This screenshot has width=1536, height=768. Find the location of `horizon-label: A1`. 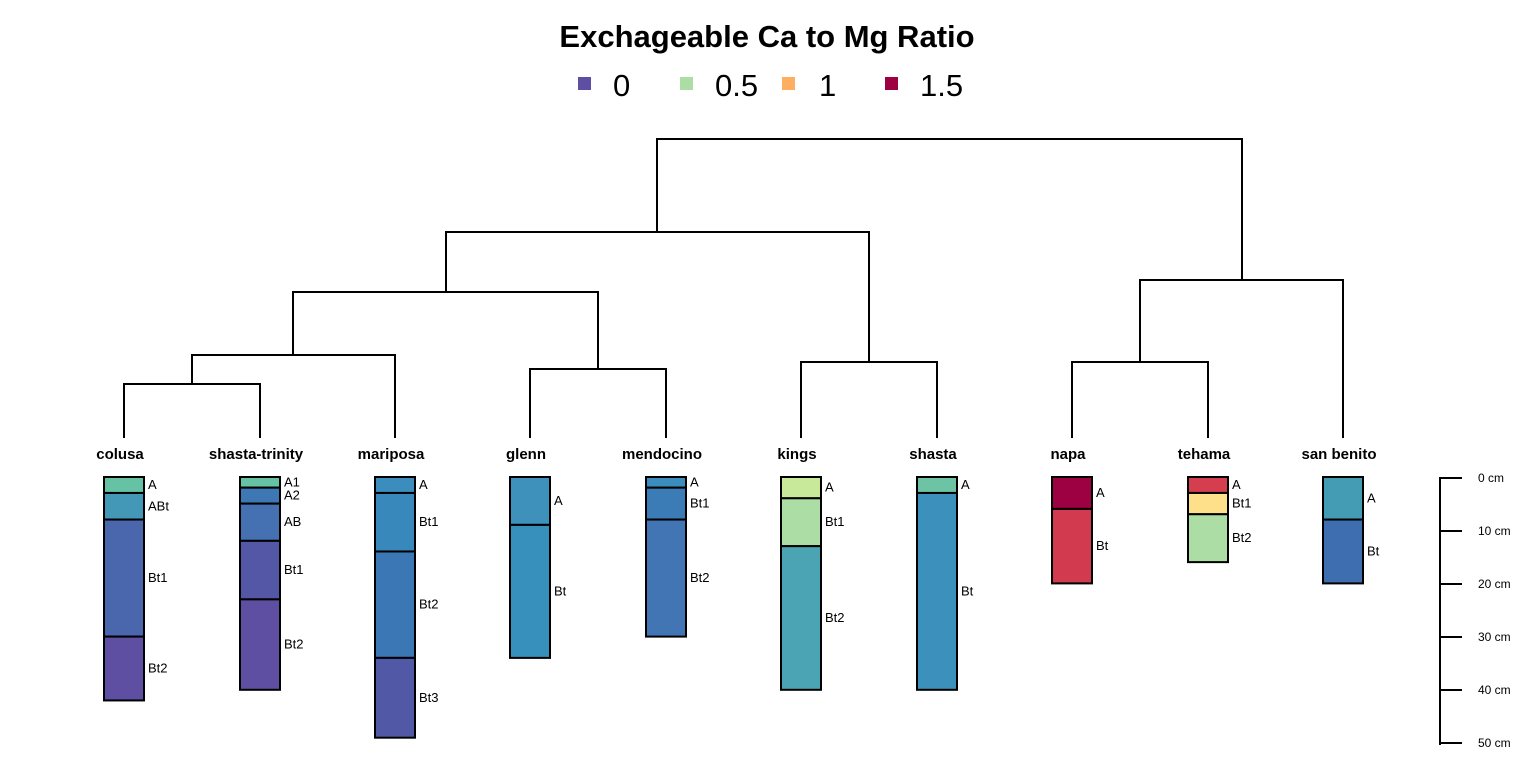

horizon-label: A1 is located at coordinates (292, 481).